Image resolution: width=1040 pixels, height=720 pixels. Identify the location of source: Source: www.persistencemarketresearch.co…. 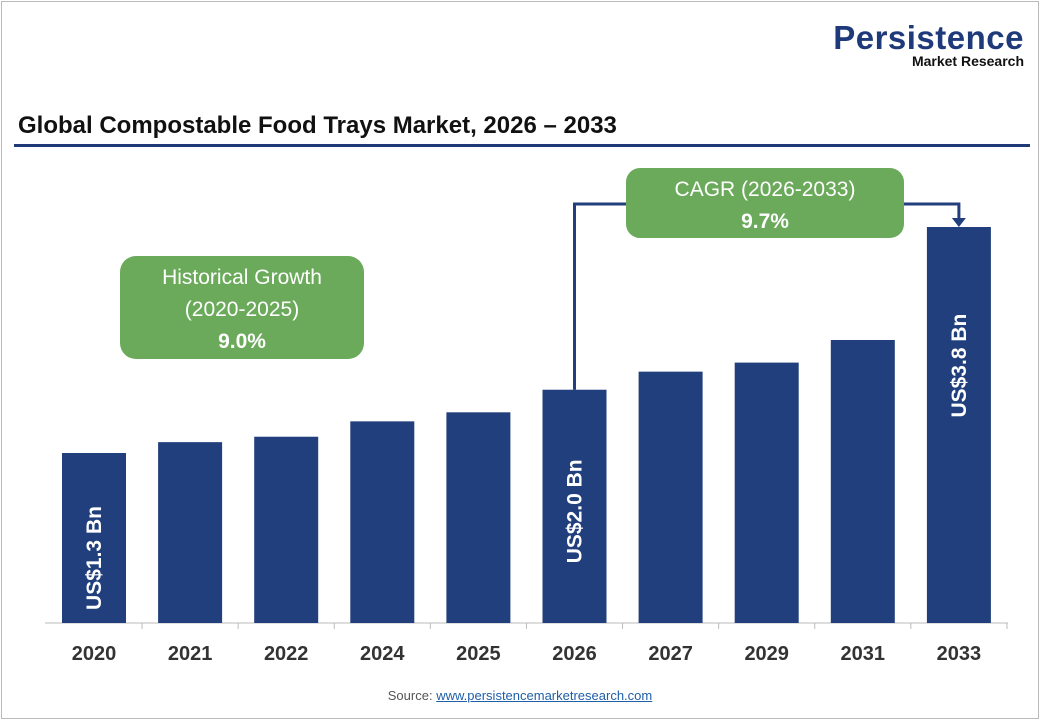
(520, 695).